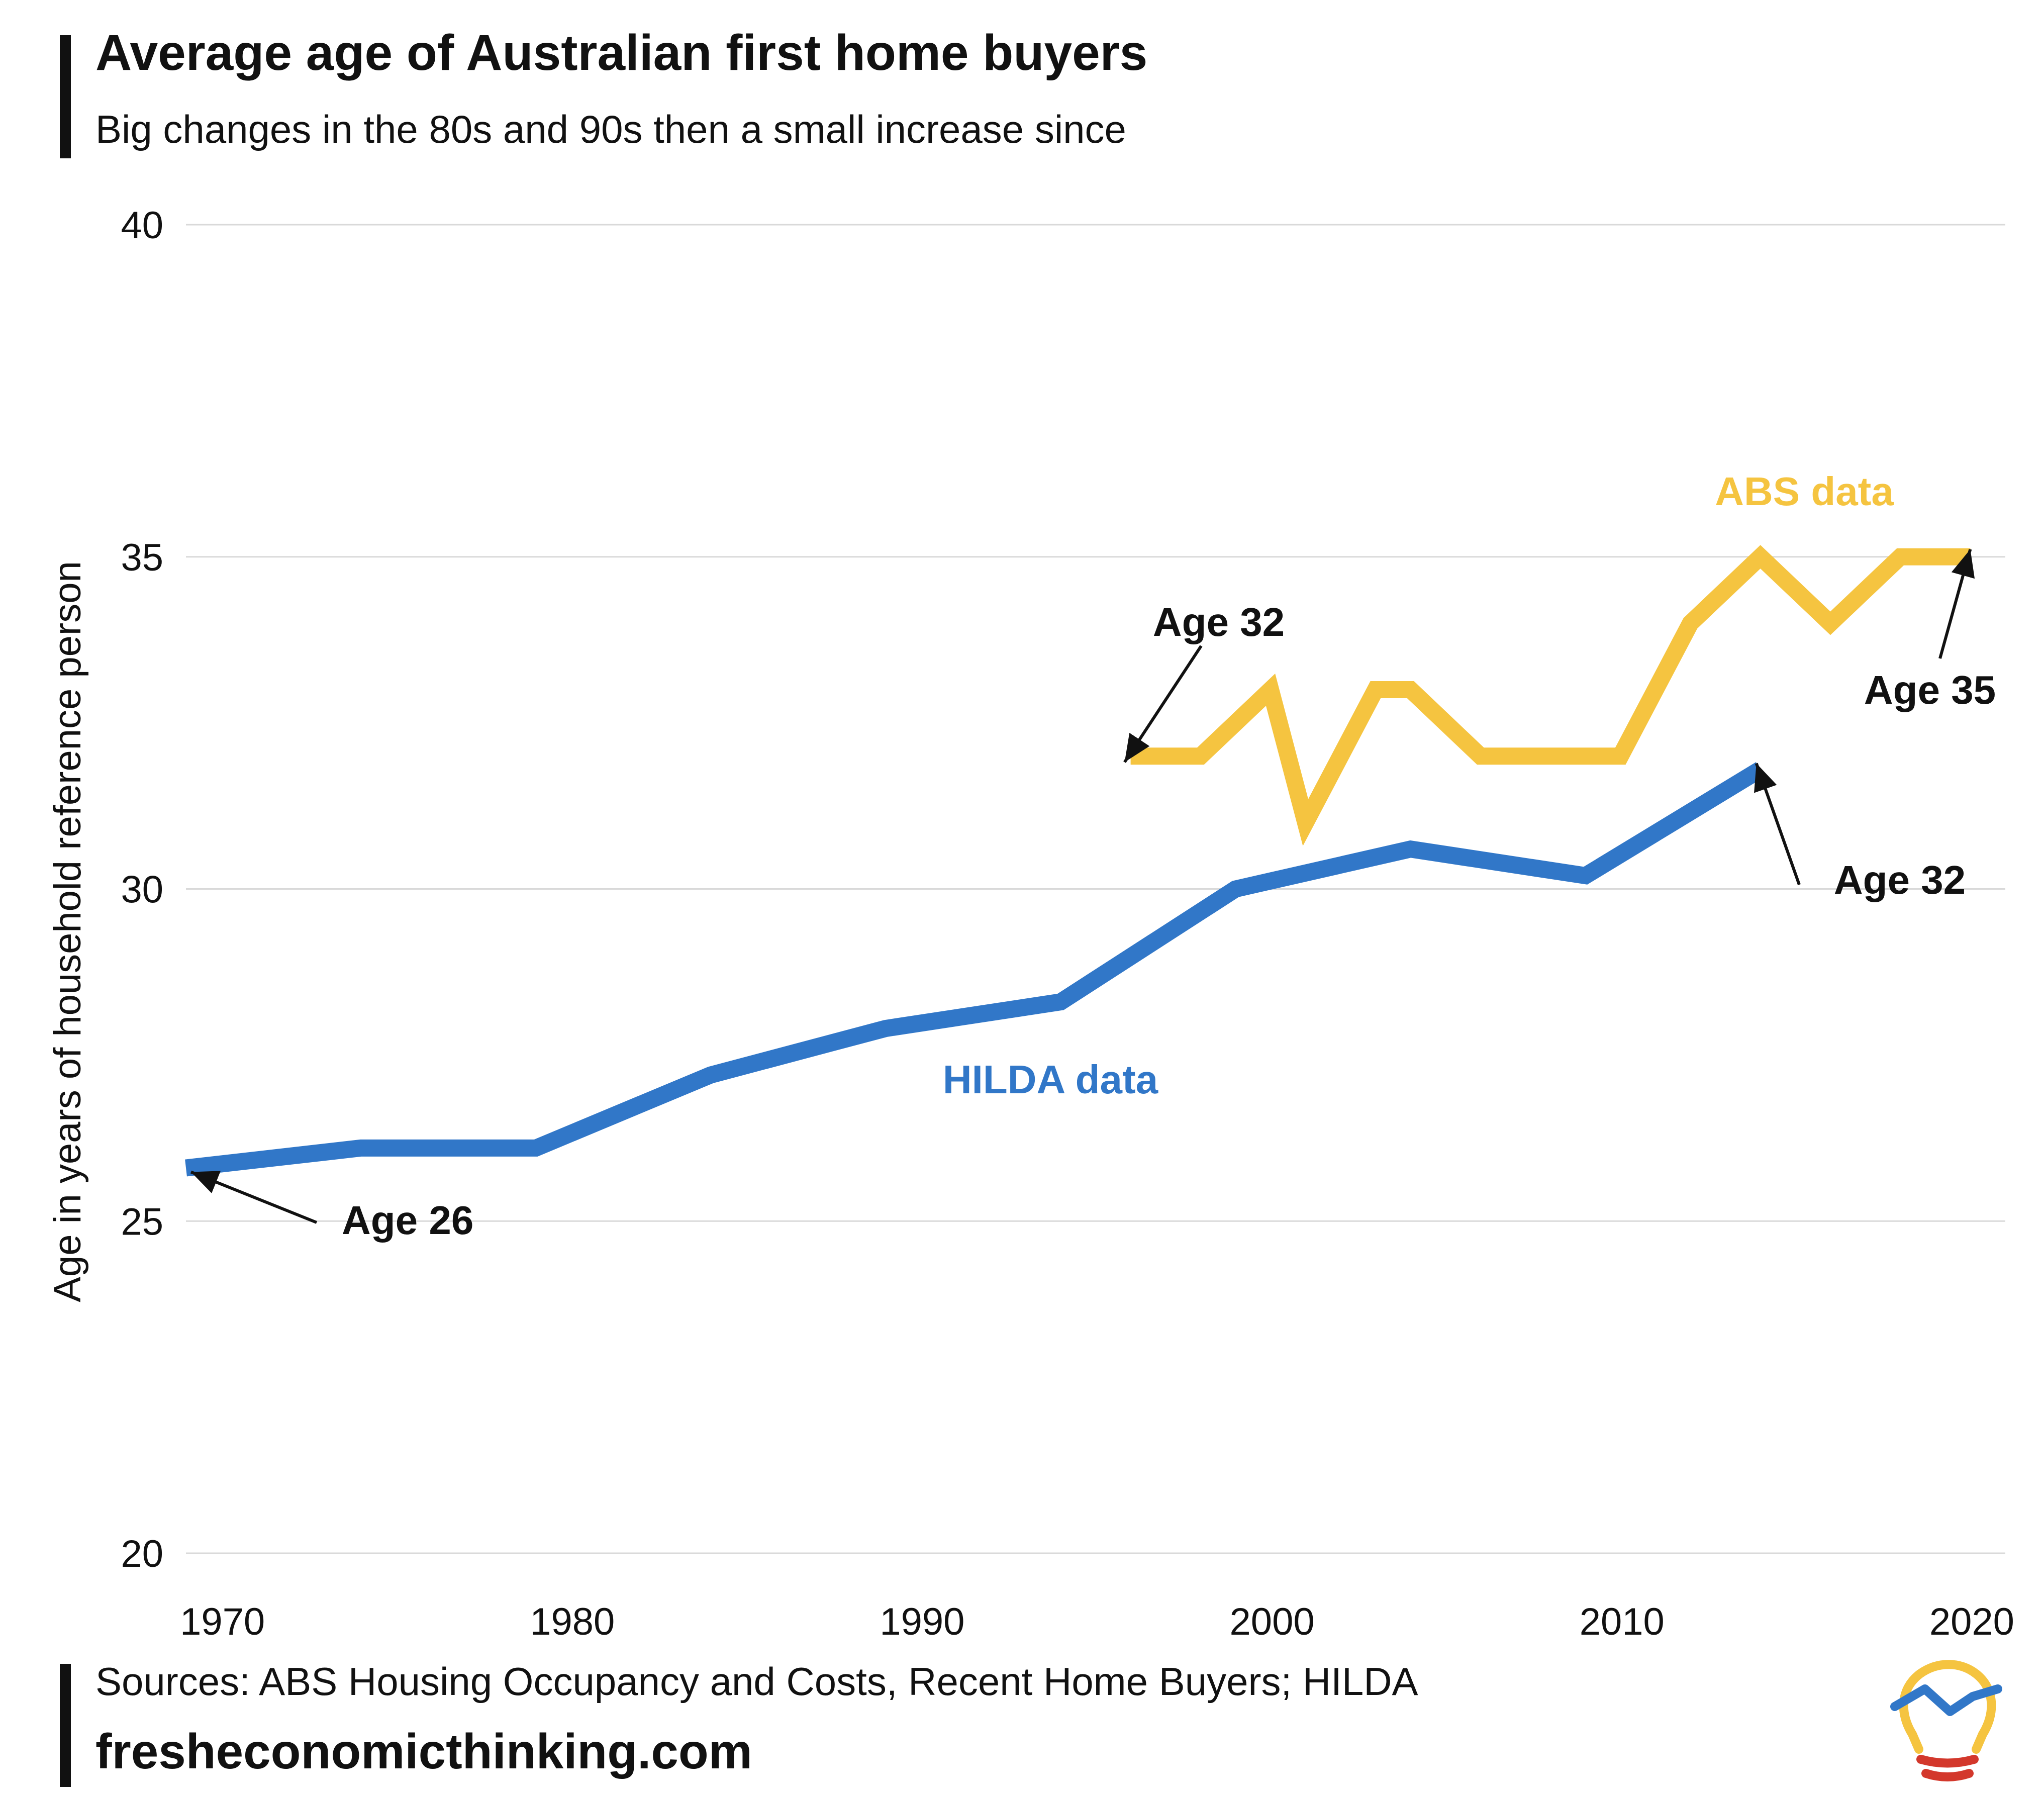  I want to click on footer-accent-bar, so click(66, 1726).